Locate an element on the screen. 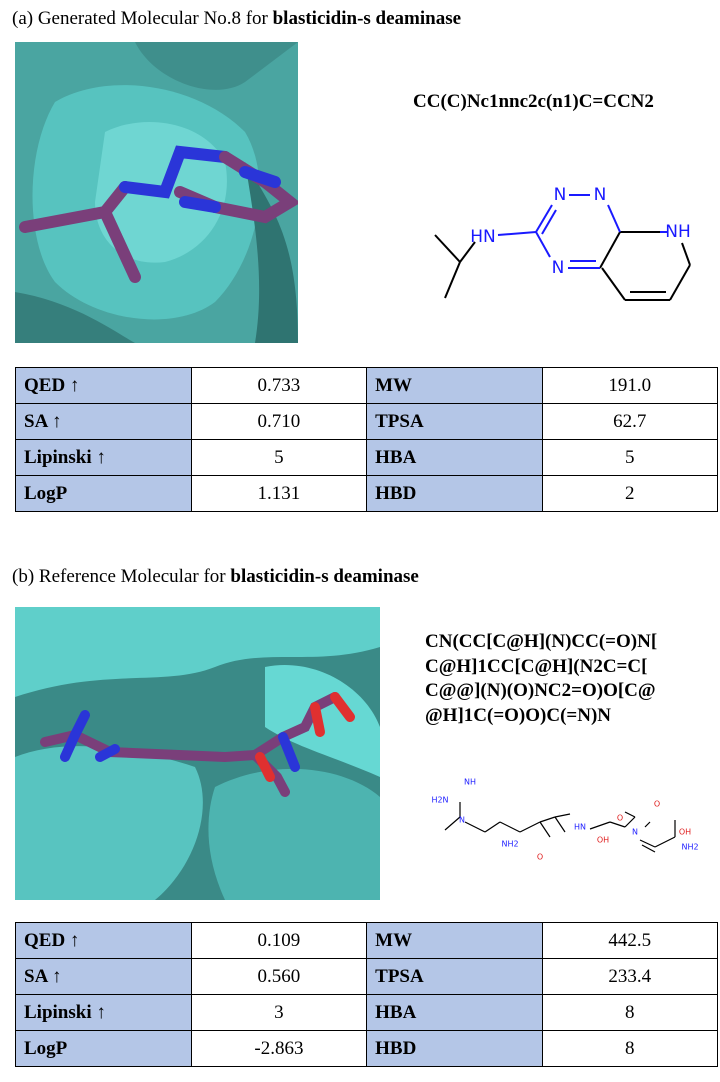 Image resolution: width=720 pixels, height=1082 pixels. property-value: 442.5 is located at coordinates (630, 940).